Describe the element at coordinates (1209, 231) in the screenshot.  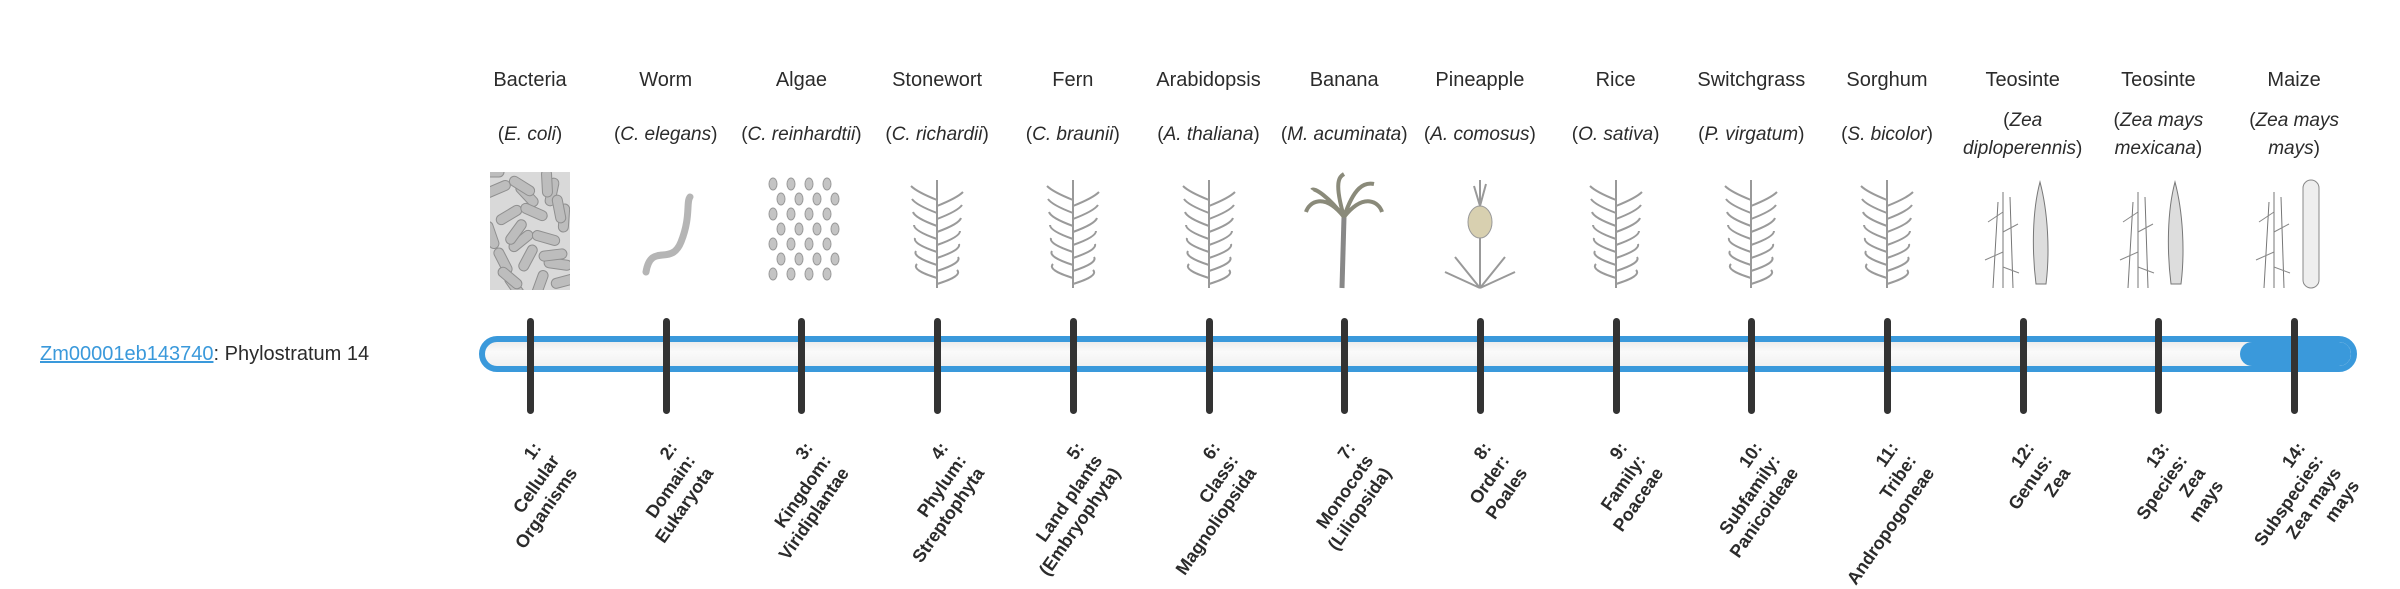
I see `arabidopsis-illustration` at that location.